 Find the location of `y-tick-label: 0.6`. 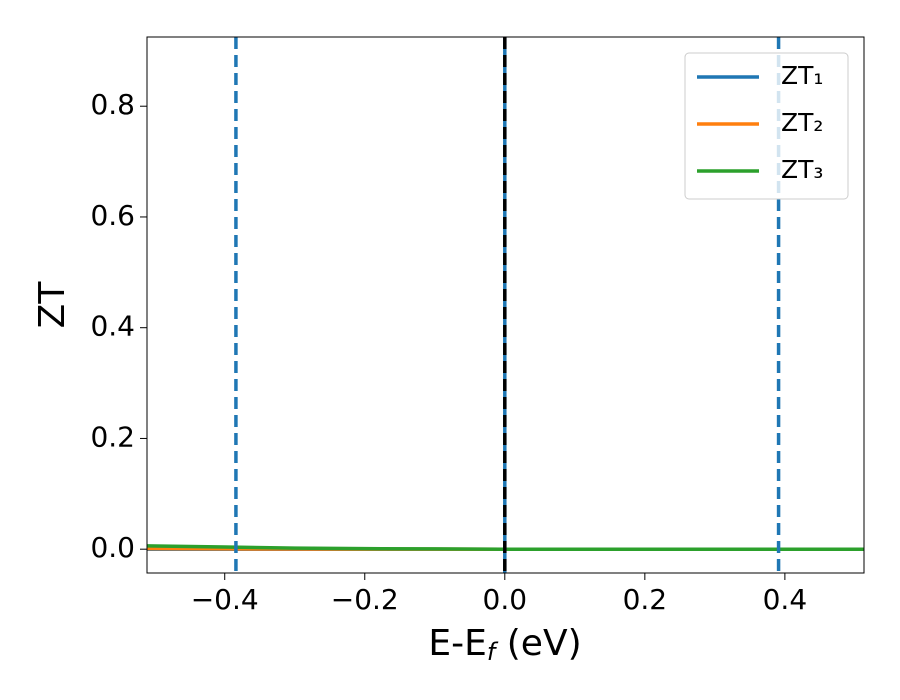

y-tick-label: 0.6 is located at coordinates (112, 215).